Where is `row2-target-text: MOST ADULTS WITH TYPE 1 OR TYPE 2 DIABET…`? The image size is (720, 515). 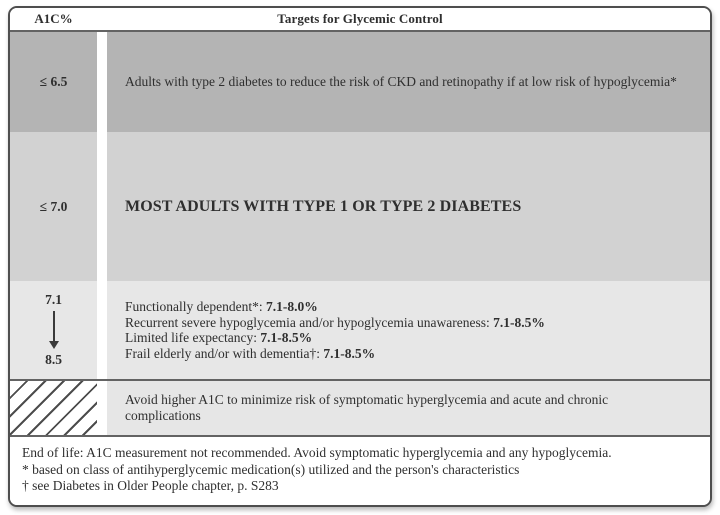
row2-target-text: MOST ADULTS WITH TYPE 1 OR TYPE 2 DIABET… is located at coordinates (323, 206).